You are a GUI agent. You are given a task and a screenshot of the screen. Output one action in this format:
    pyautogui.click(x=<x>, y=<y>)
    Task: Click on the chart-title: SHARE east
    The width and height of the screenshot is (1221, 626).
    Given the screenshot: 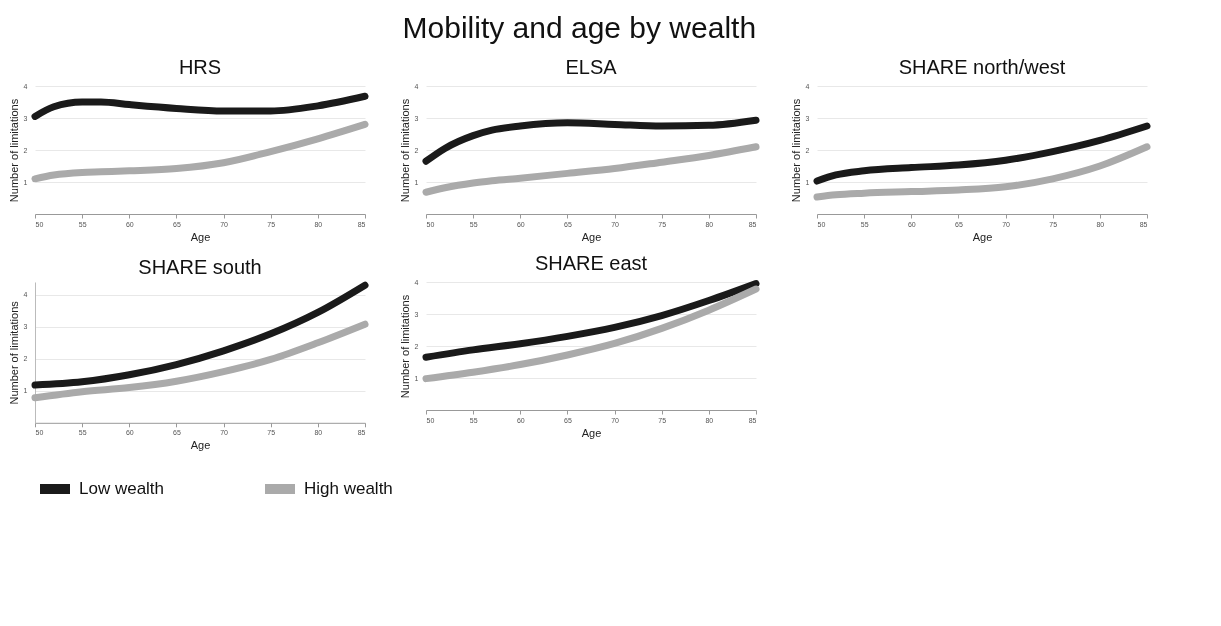 What is the action you would take?
    pyautogui.click(x=591, y=263)
    